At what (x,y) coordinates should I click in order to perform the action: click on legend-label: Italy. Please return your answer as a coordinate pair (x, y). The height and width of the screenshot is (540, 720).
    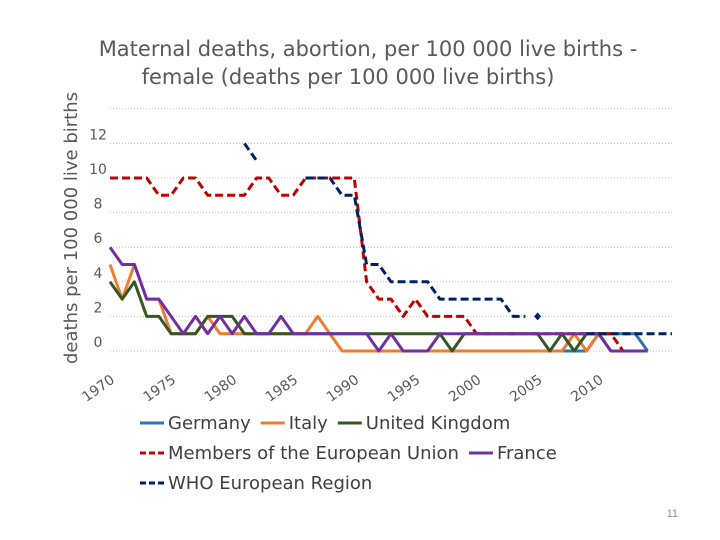
    Looking at the image, I should click on (308, 423).